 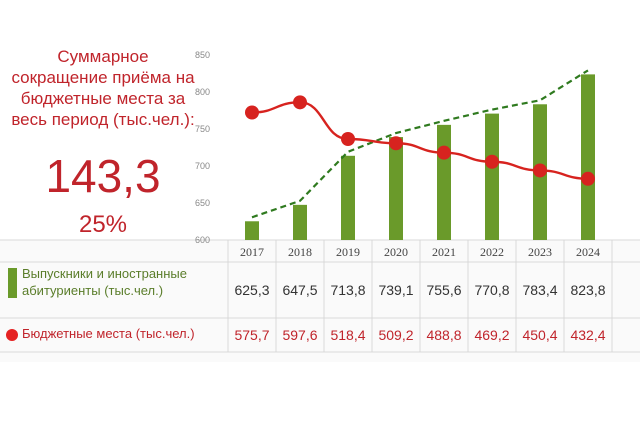 What do you see at coordinates (347, 290) in the screenshot?
I see `graduates-value-cell: 713,8` at bounding box center [347, 290].